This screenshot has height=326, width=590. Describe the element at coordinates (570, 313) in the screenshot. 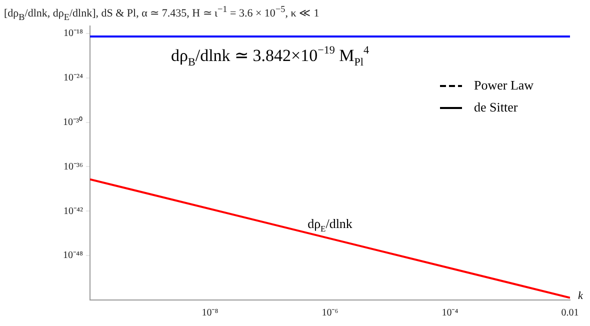

I see `x-tick-label: 0.01` at that location.